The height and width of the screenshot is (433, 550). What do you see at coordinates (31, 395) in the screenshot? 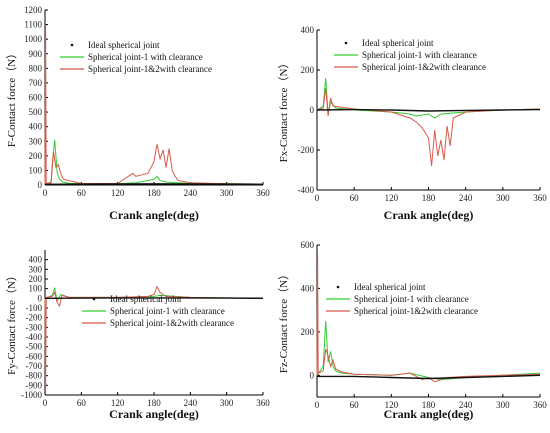
I see `y-tick-label: -1000` at bounding box center [31, 395].